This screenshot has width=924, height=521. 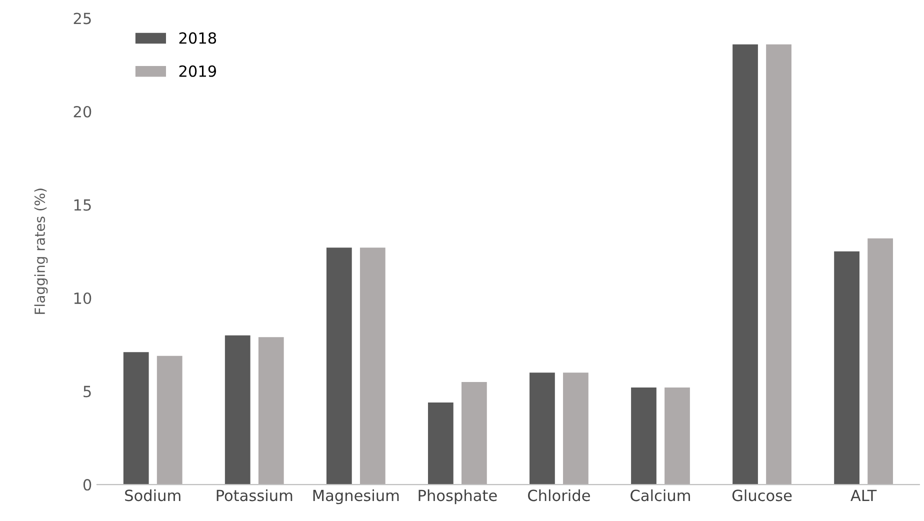 I want to click on y-tick-label: 10, so click(x=83, y=298).